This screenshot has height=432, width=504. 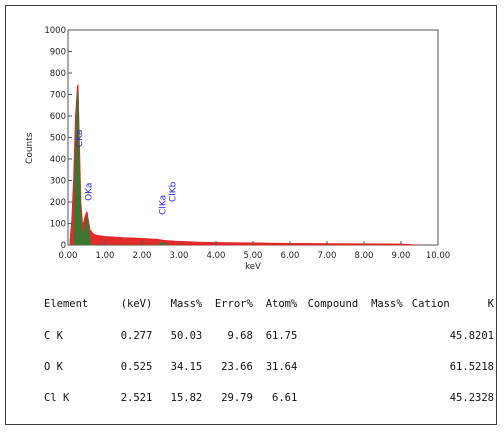 What do you see at coordinates (253, 267) in the screenshot?
I see `x-axis-label: keV` at bounding box center [253, 267].